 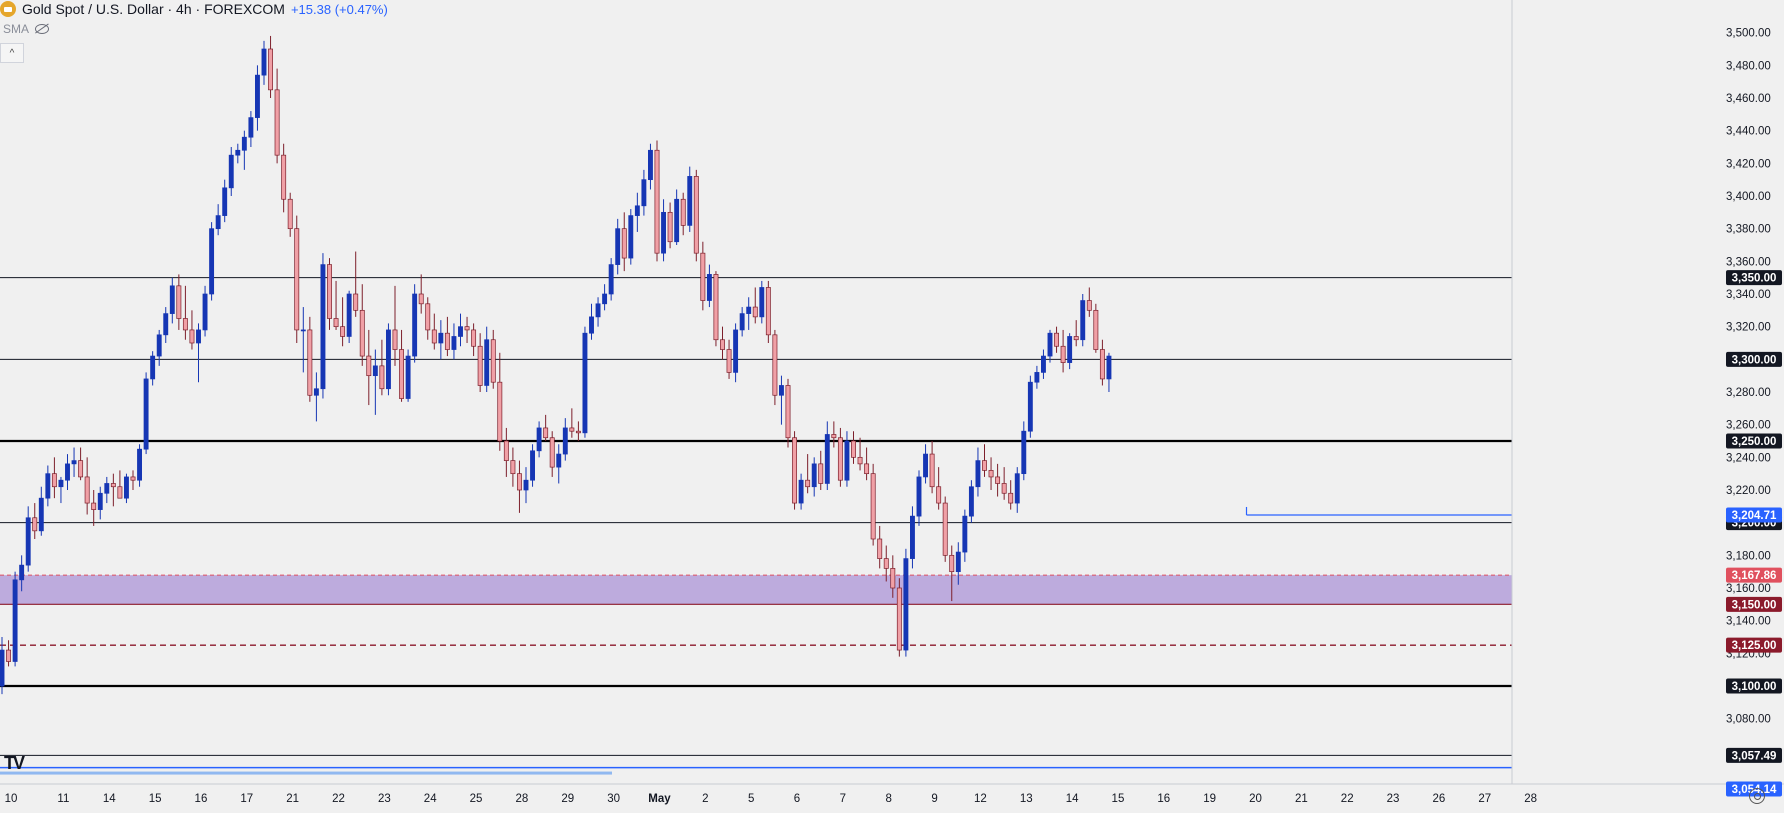 What do you see at coordinates (1757, 796) in the screenshot?
I see `gear-icon` at bounding box center [1757, 796].